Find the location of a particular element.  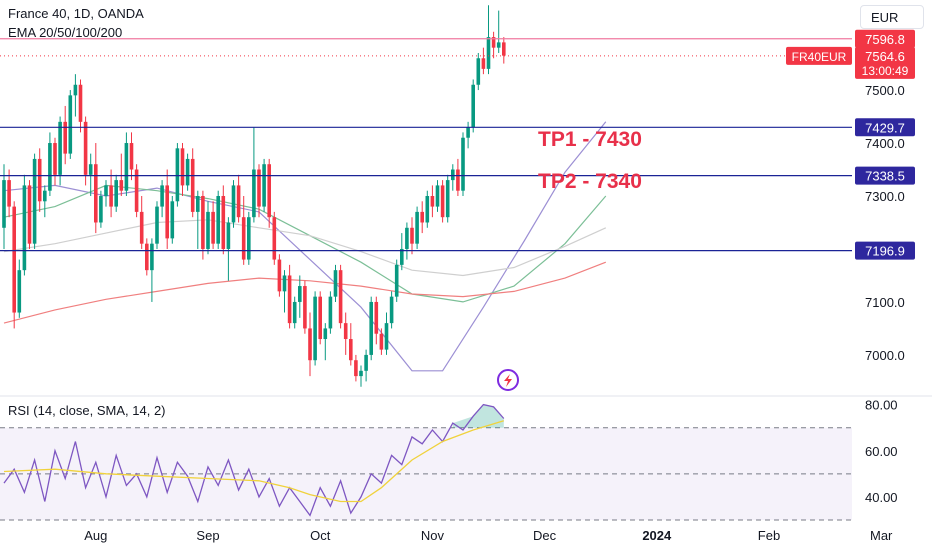

time-tick-label: Oct is located at coordinates (320, 535).